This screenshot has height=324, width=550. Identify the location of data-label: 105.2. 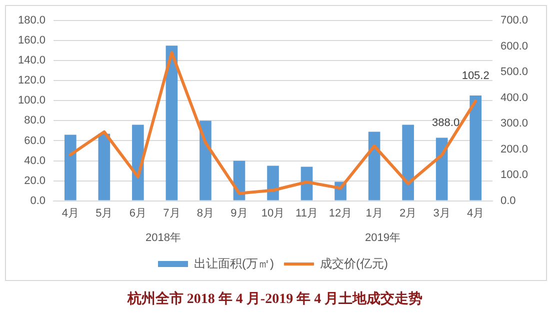
(476, 76).